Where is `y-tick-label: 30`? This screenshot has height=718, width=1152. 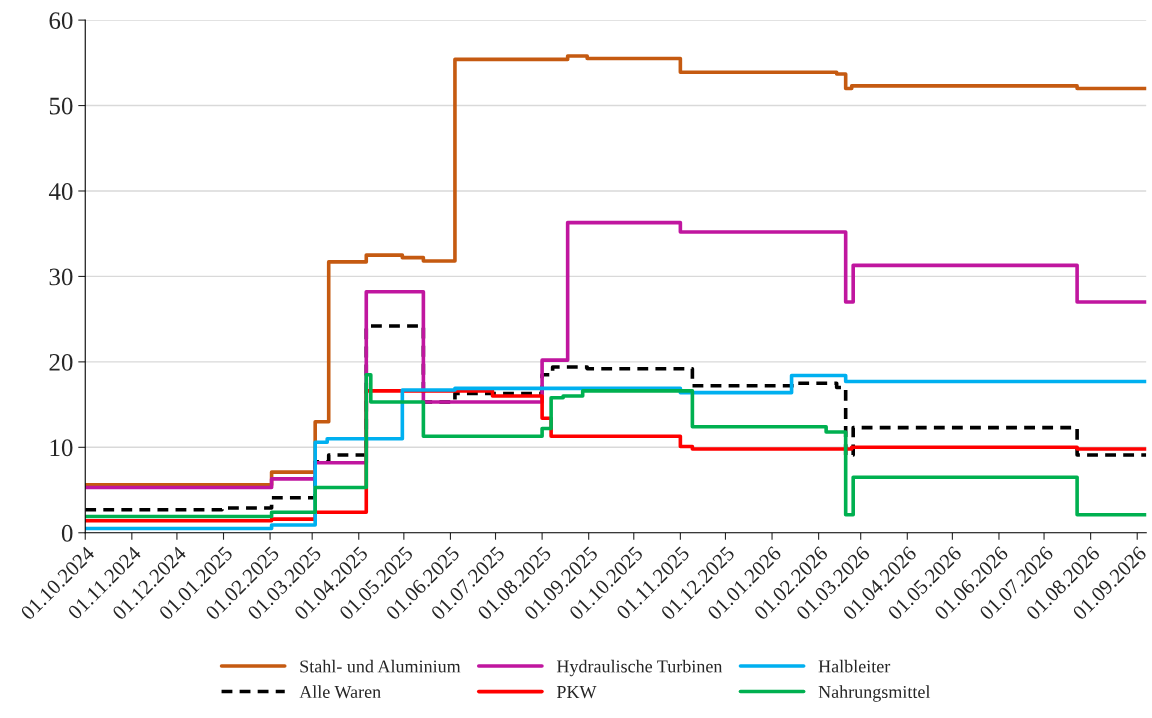
y-tick-label: 30 is located at coordinates (61, 277).